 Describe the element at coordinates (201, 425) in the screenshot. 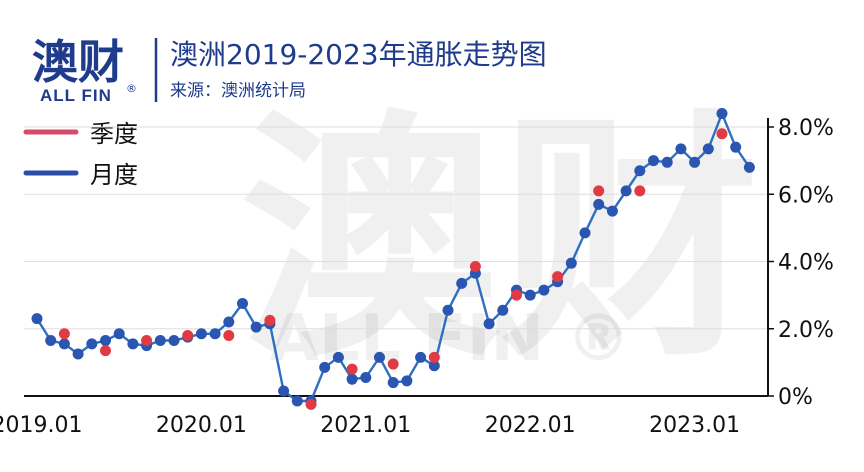

I see `x-tick-label: 2020.01` at that location.